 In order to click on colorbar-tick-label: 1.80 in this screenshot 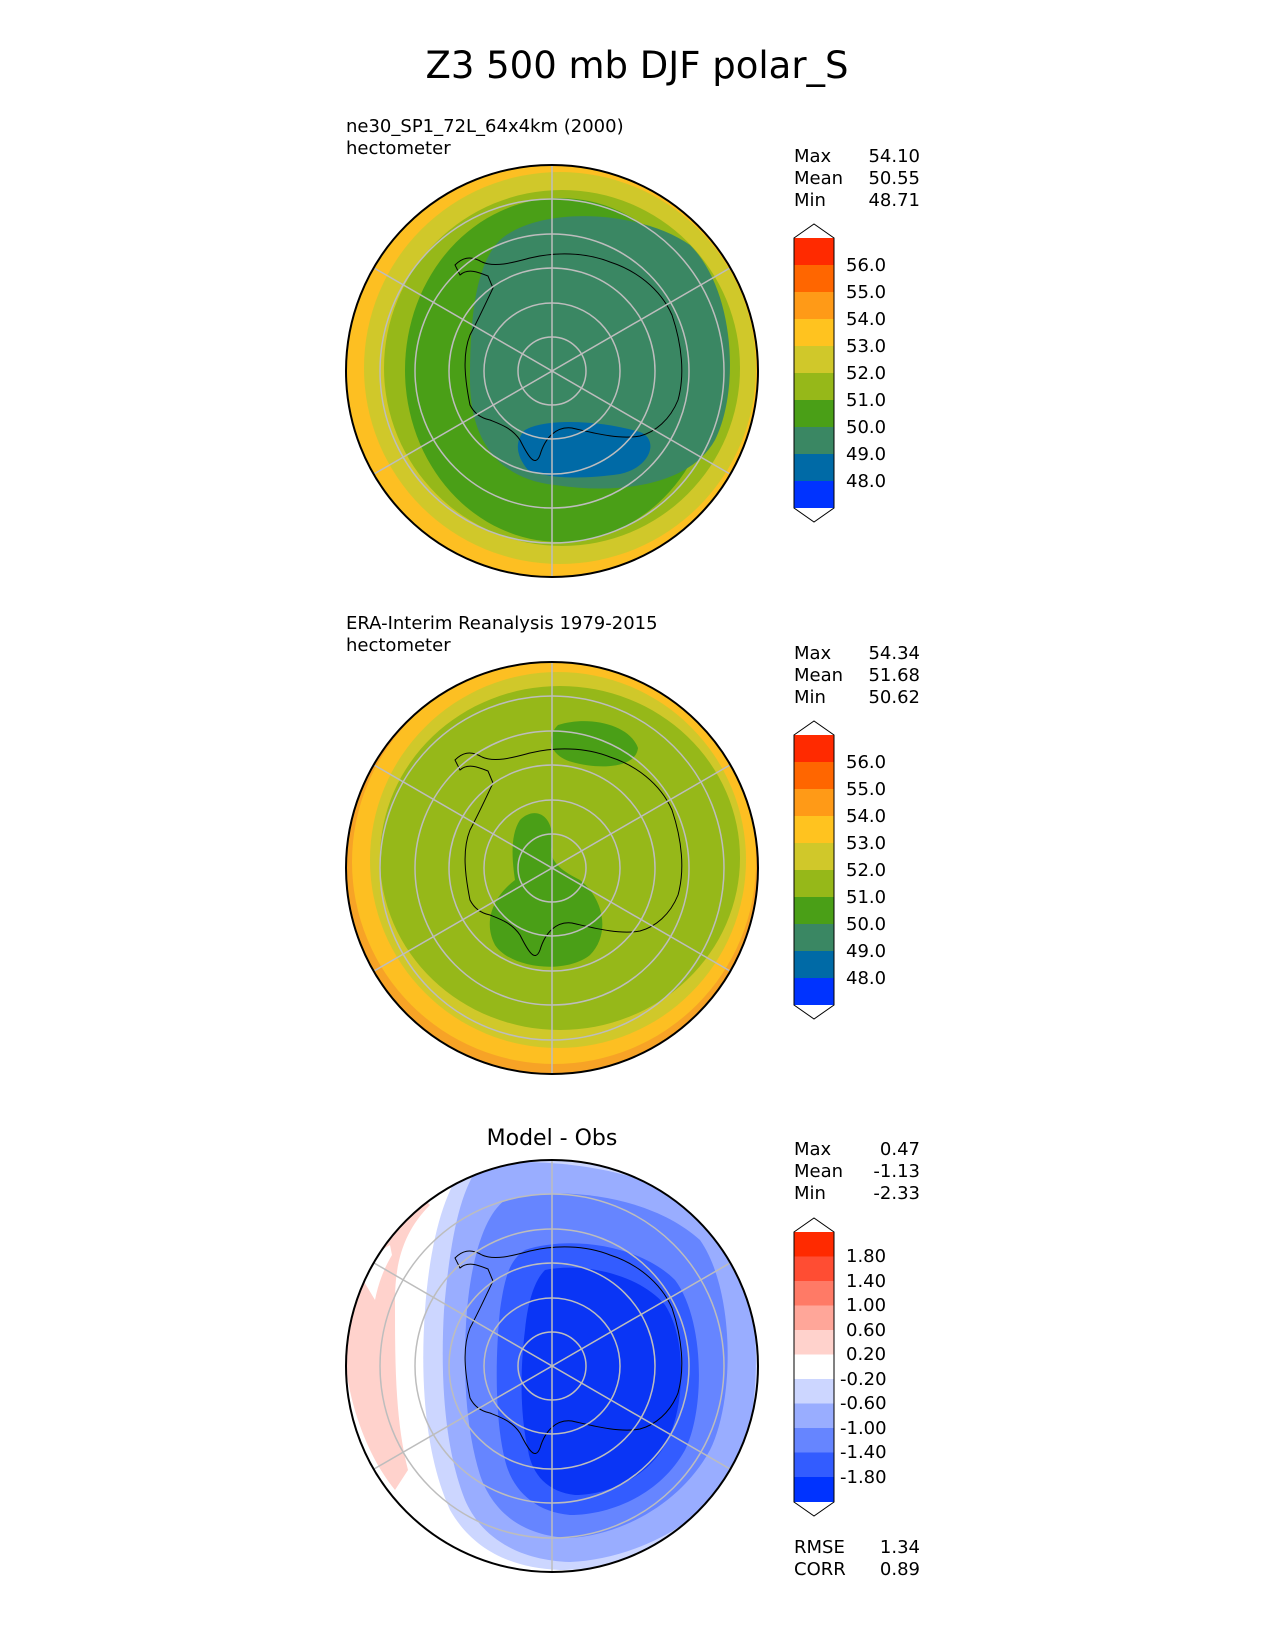, I will do `click(866, 1256)`.